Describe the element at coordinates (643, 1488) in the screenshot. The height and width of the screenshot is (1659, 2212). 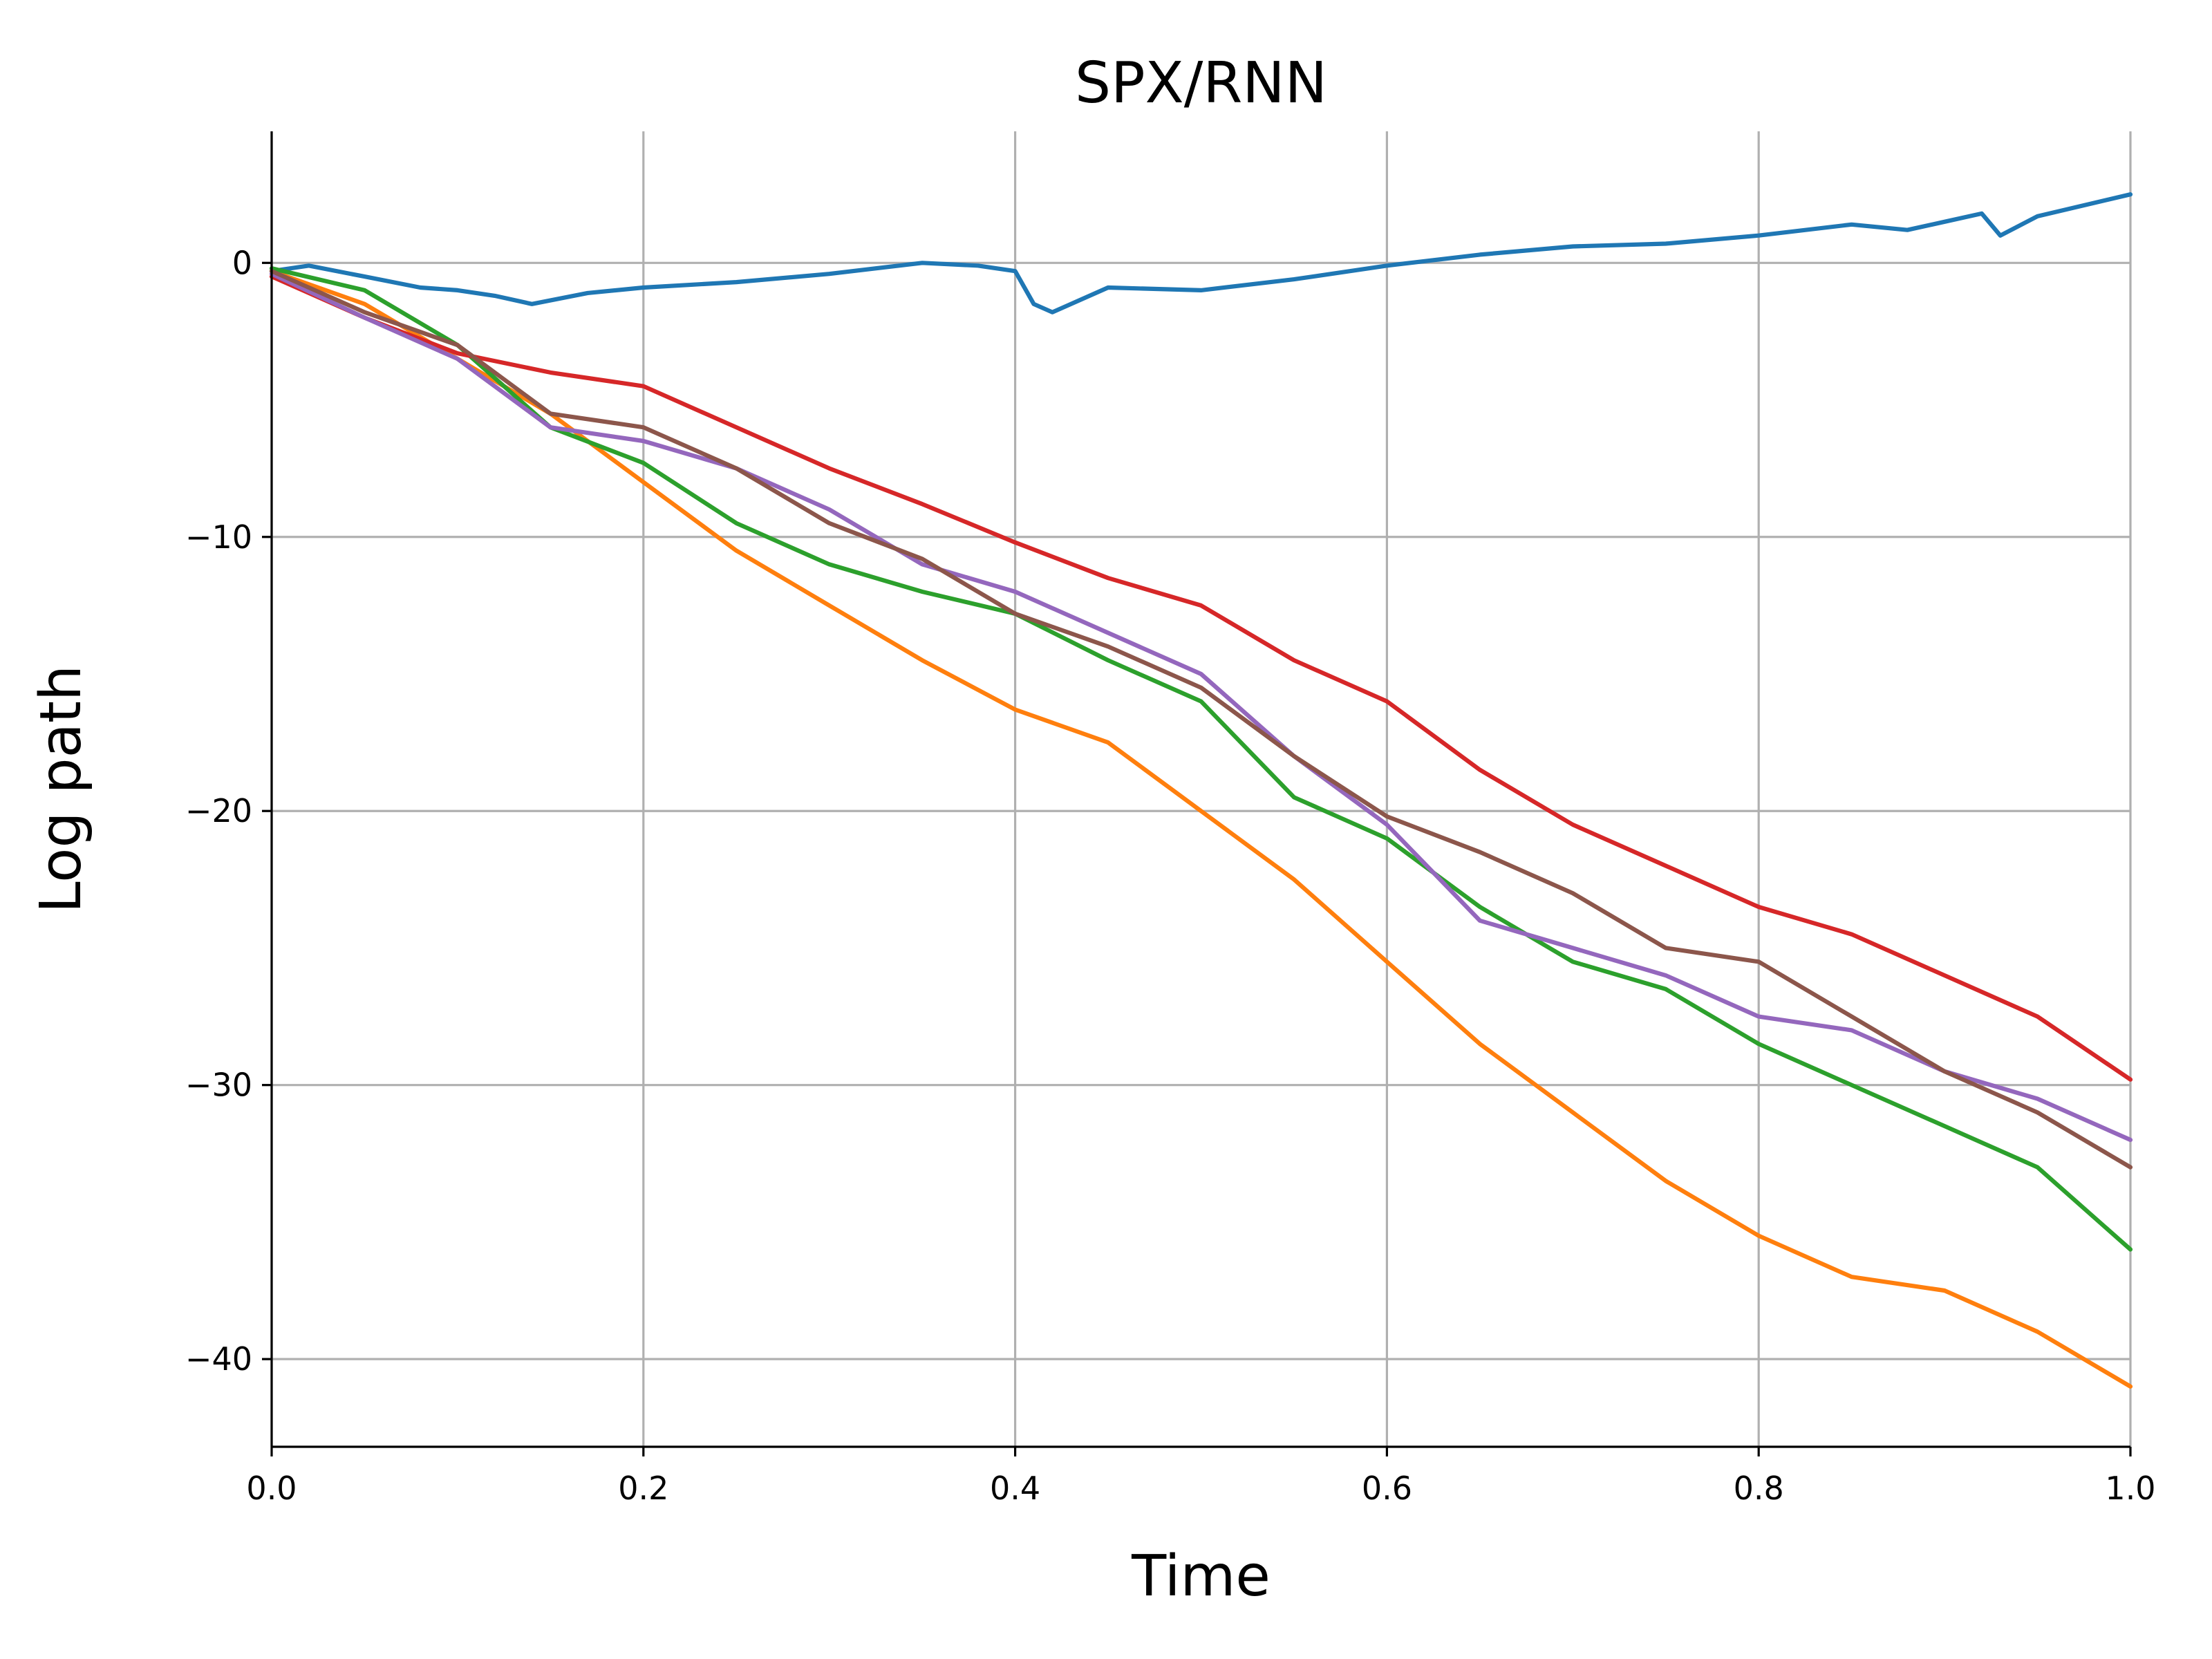
I see `x-tick-label-1: 0.2` at that location.